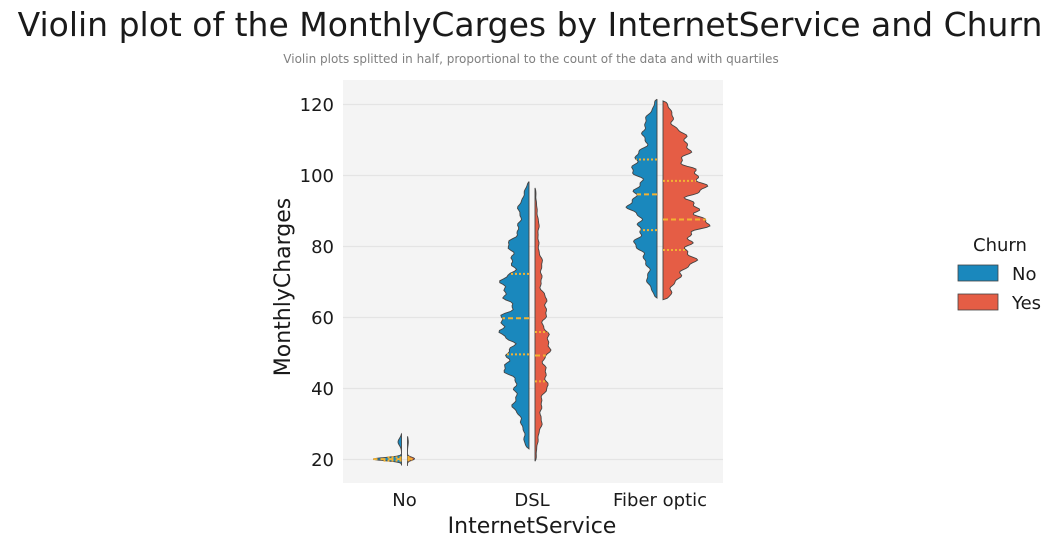 This screenshot has width=1061, height=548. I want to click on violin-fiber-optic-yes, so click(686, 200).